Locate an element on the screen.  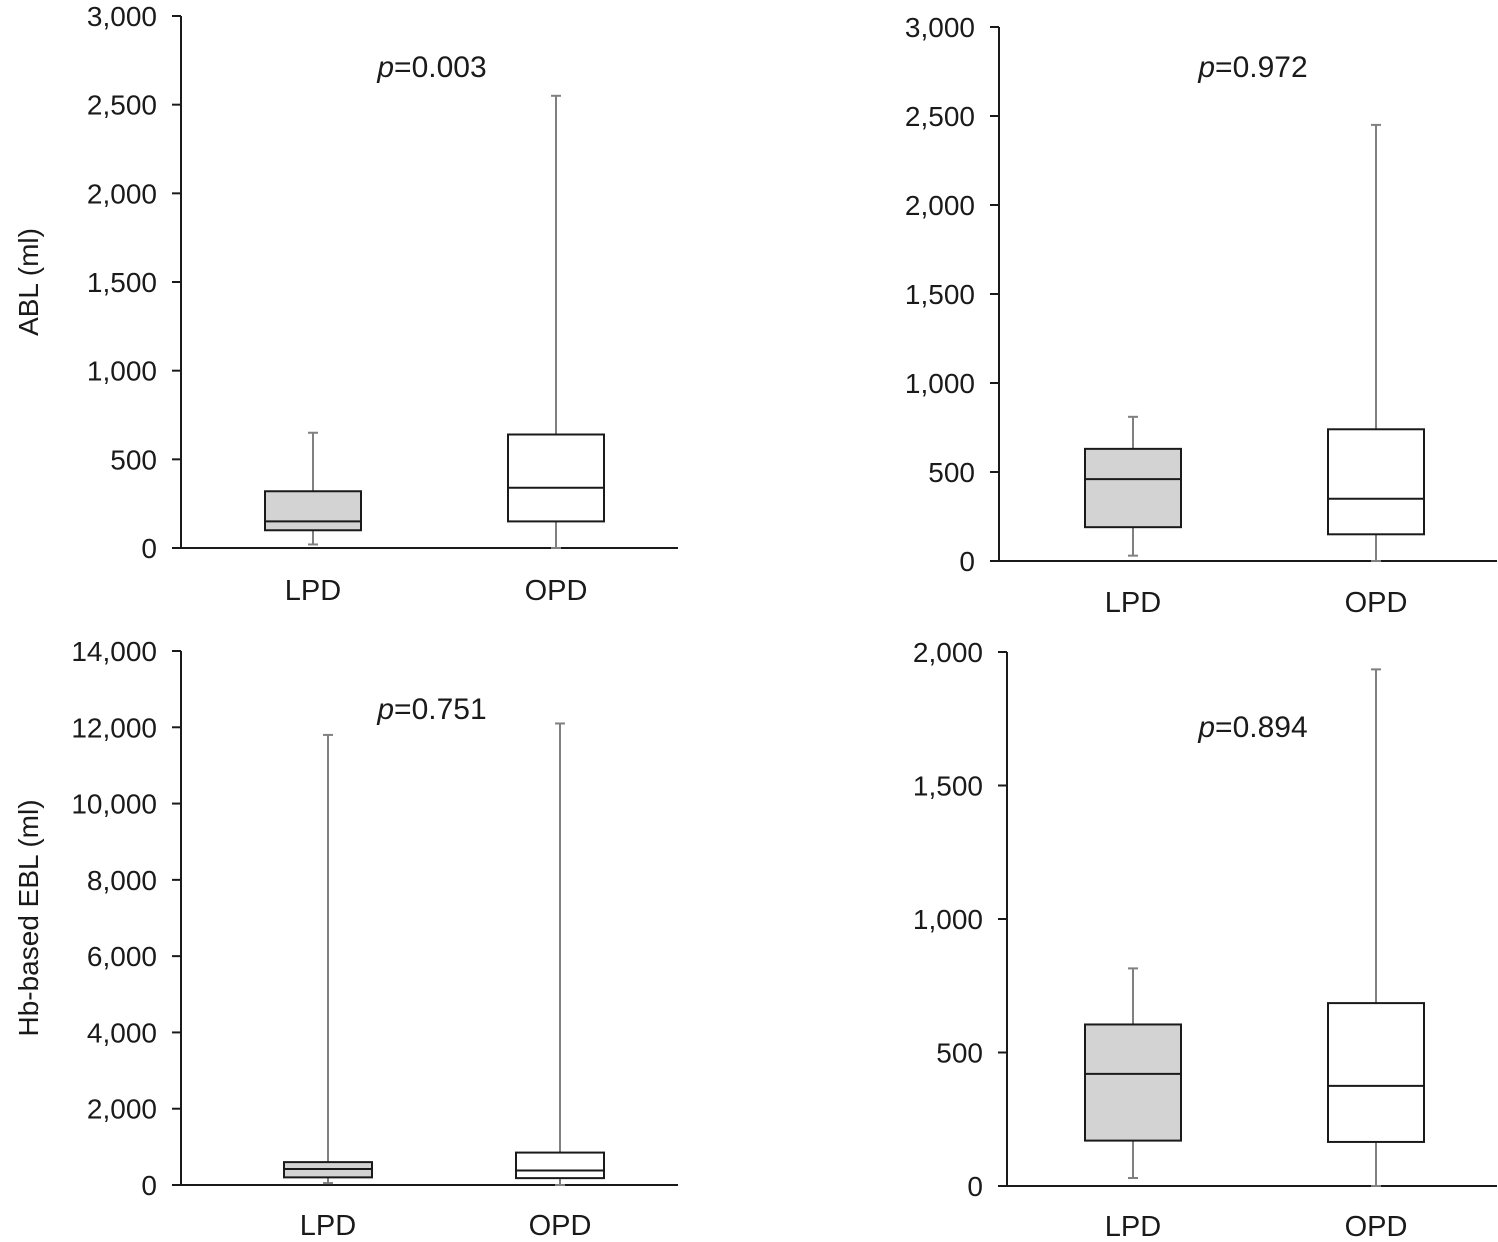
y-tick-label: 14,000 is located at coordinates (114, 651).